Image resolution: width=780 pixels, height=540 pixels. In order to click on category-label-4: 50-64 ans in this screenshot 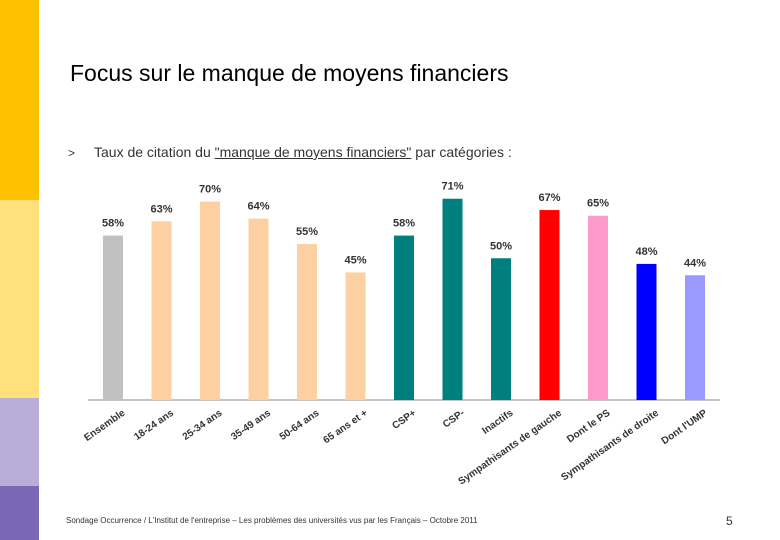, I will do `click(300, 424)`.